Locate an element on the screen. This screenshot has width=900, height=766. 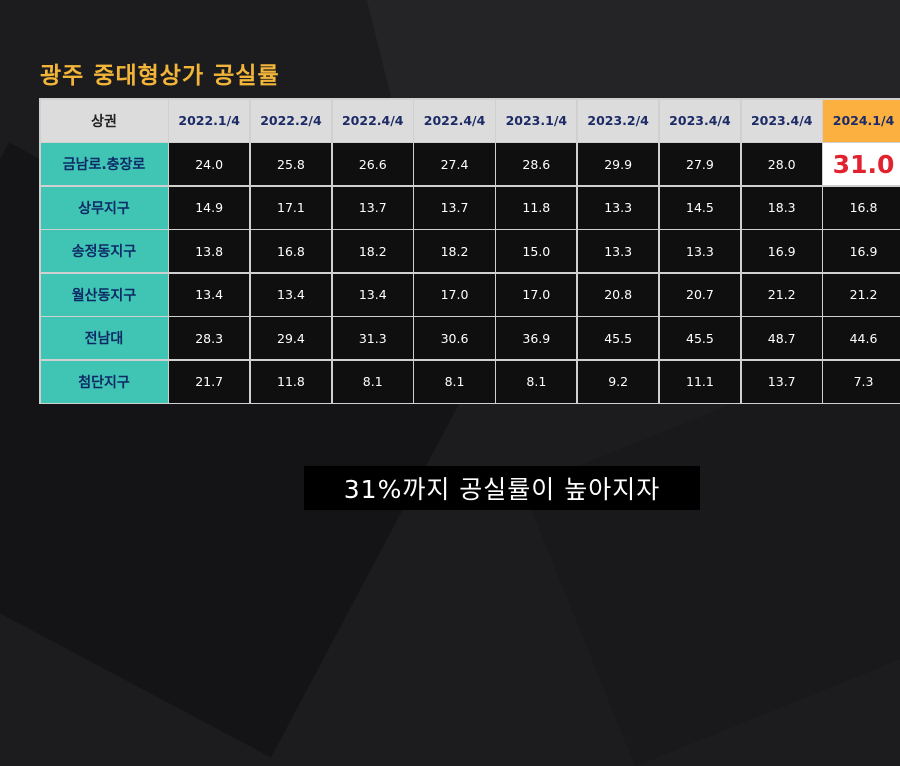
value-cell: 28.0 is located at coordinates (781, 164).